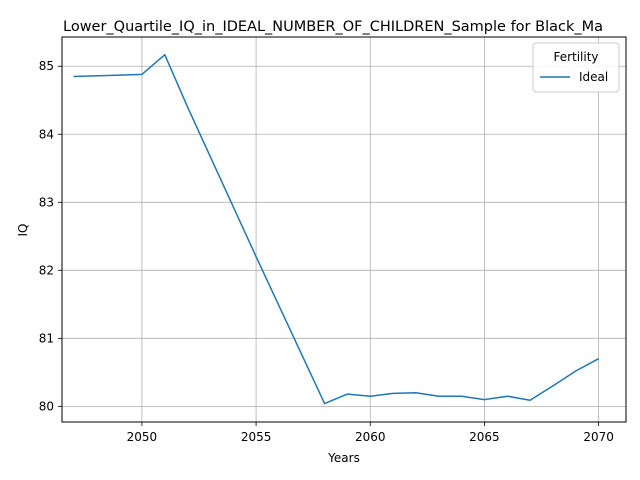 The image size is (640, 480). What do you see at coordinates (343, 458) in the screenshot?
I see `x-axis-label: Years` at bounding box center [343, 458].